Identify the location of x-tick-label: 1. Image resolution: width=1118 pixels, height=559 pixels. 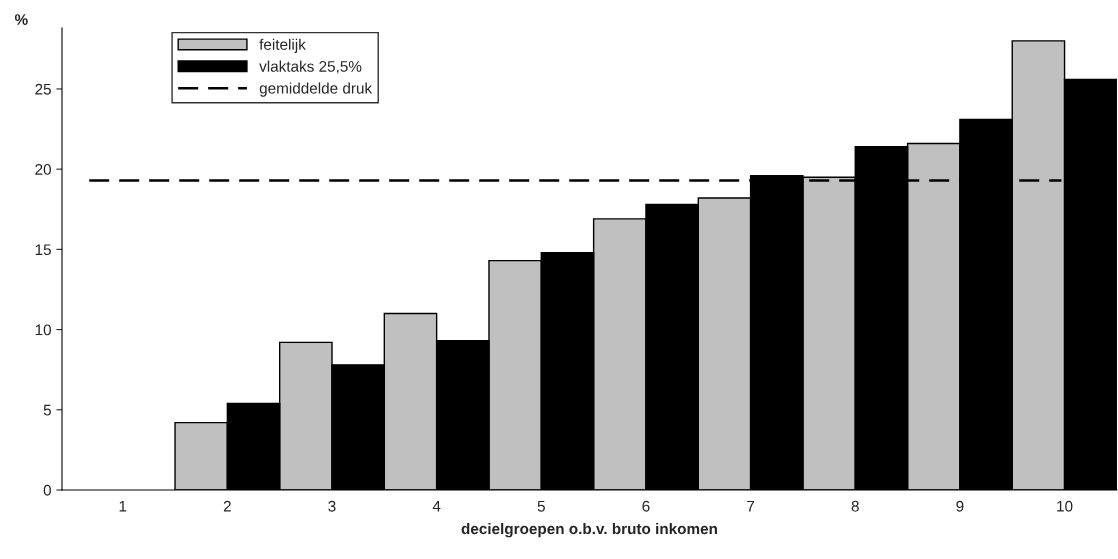
(123, 506).